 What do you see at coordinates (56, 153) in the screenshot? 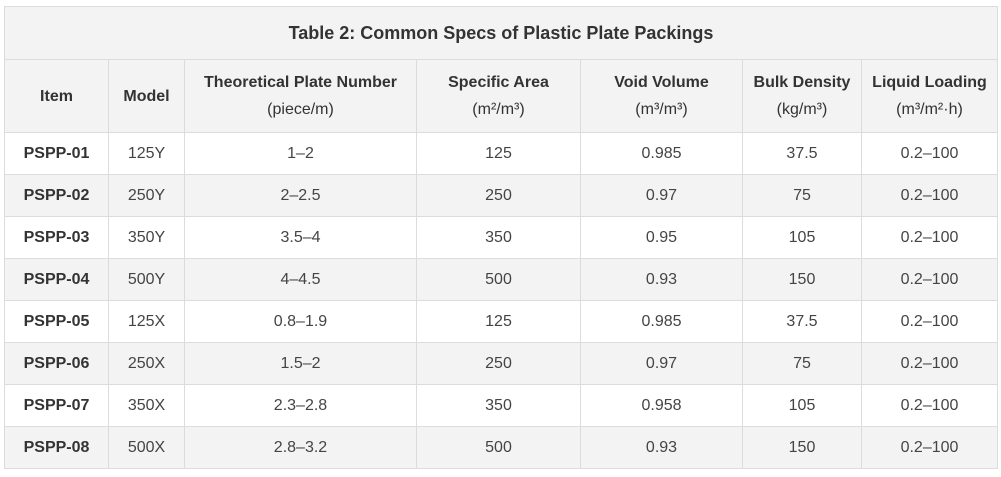
I see `cell-item: PSPP-01` at bounding box center [56, 153].